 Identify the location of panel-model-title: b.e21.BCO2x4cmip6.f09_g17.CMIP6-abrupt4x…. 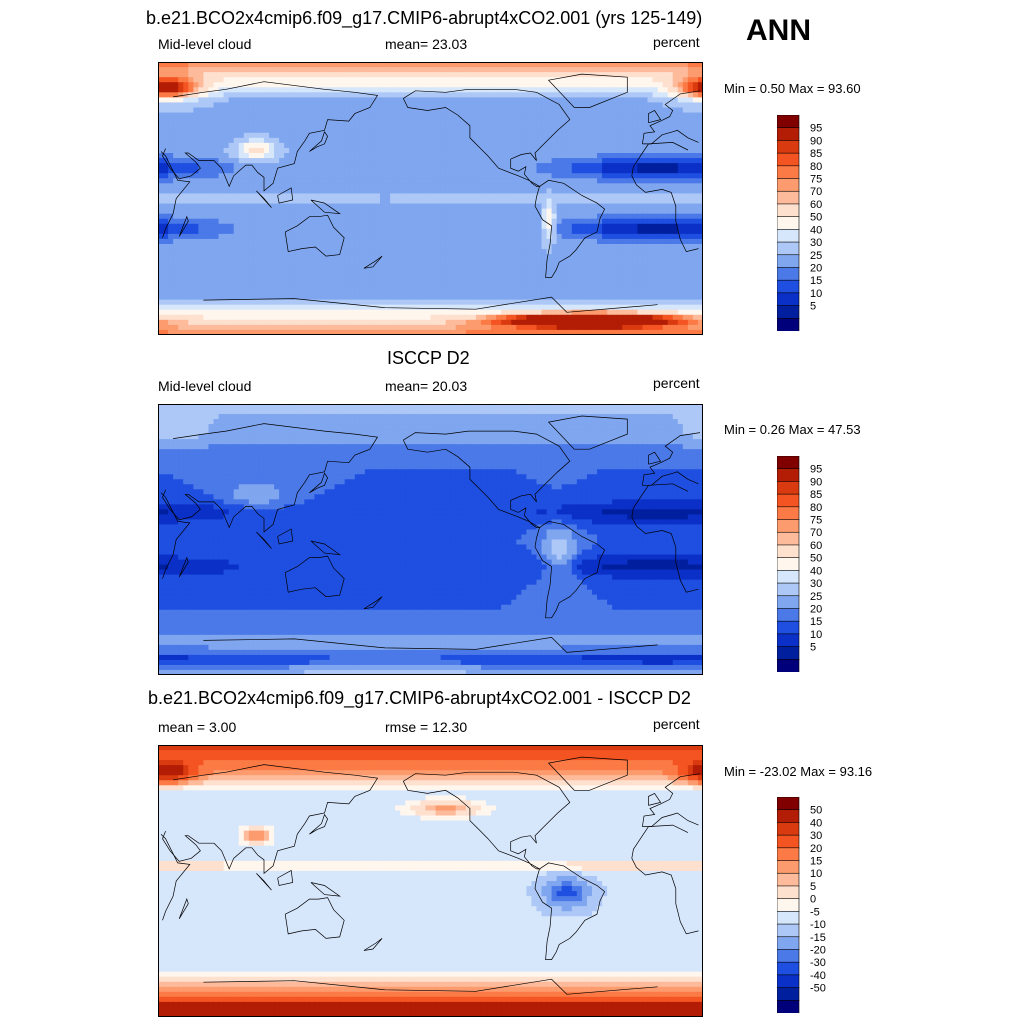
(424, 18).